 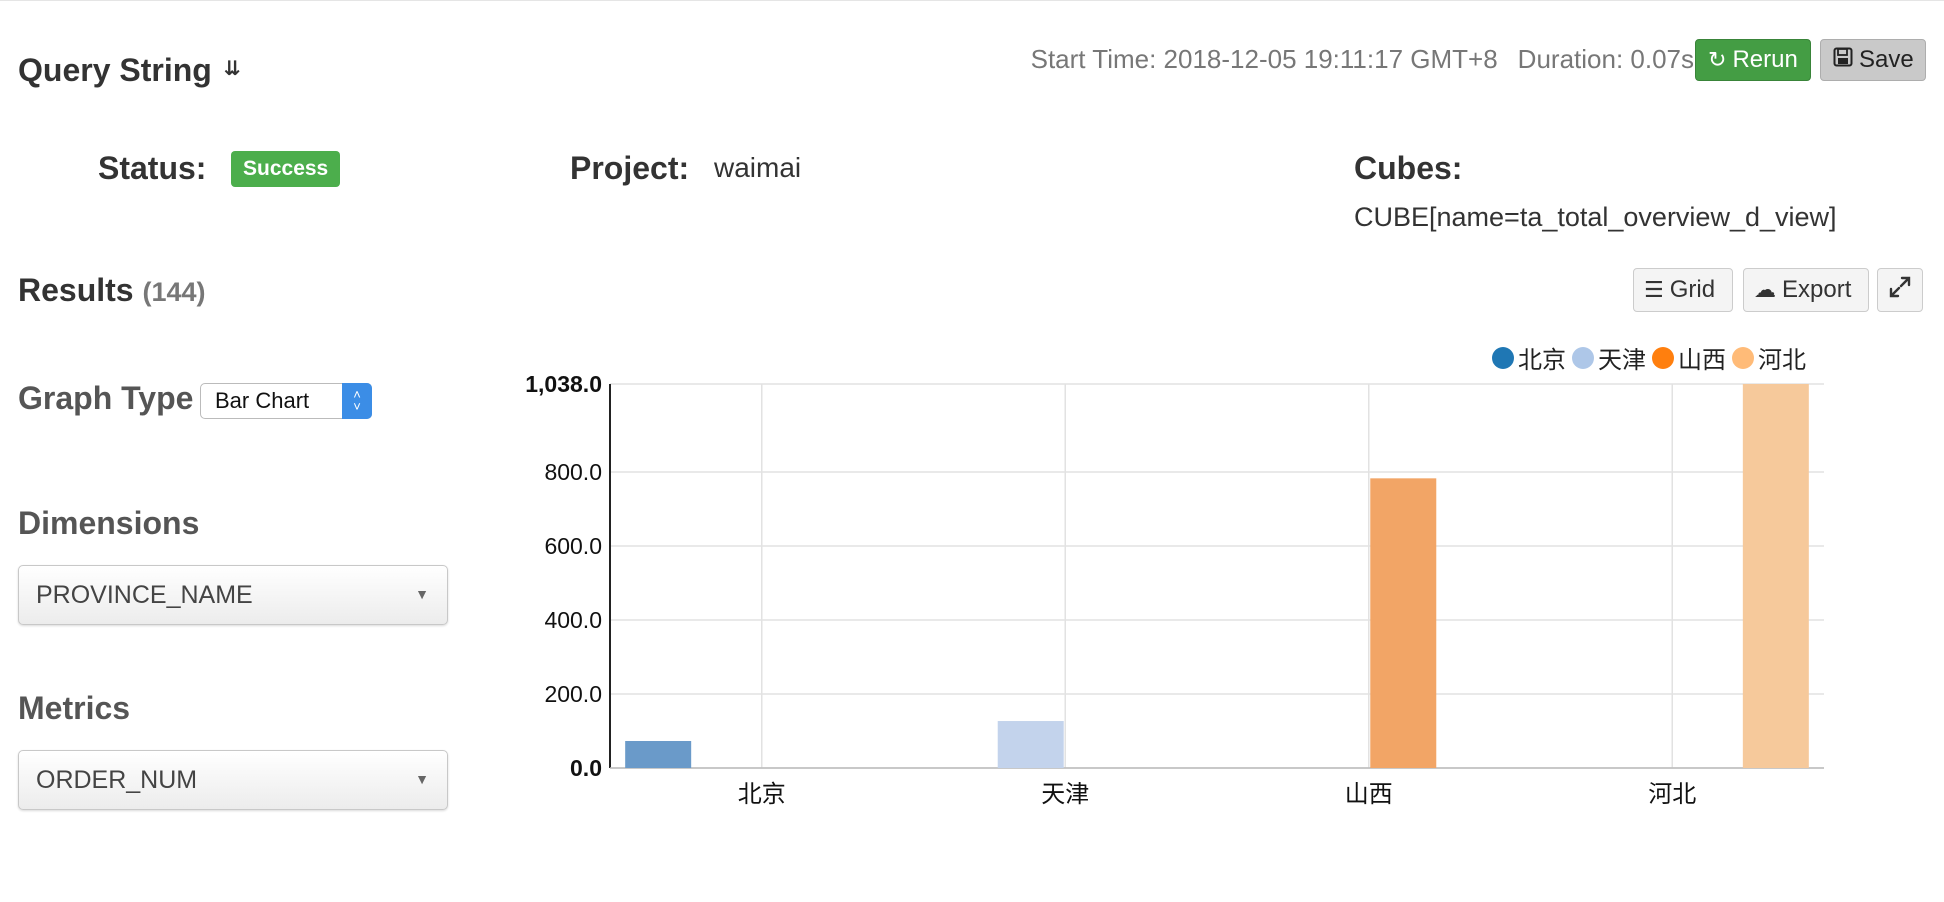 I want to click on legend-item: 河北, so click(x=1769, y=357).